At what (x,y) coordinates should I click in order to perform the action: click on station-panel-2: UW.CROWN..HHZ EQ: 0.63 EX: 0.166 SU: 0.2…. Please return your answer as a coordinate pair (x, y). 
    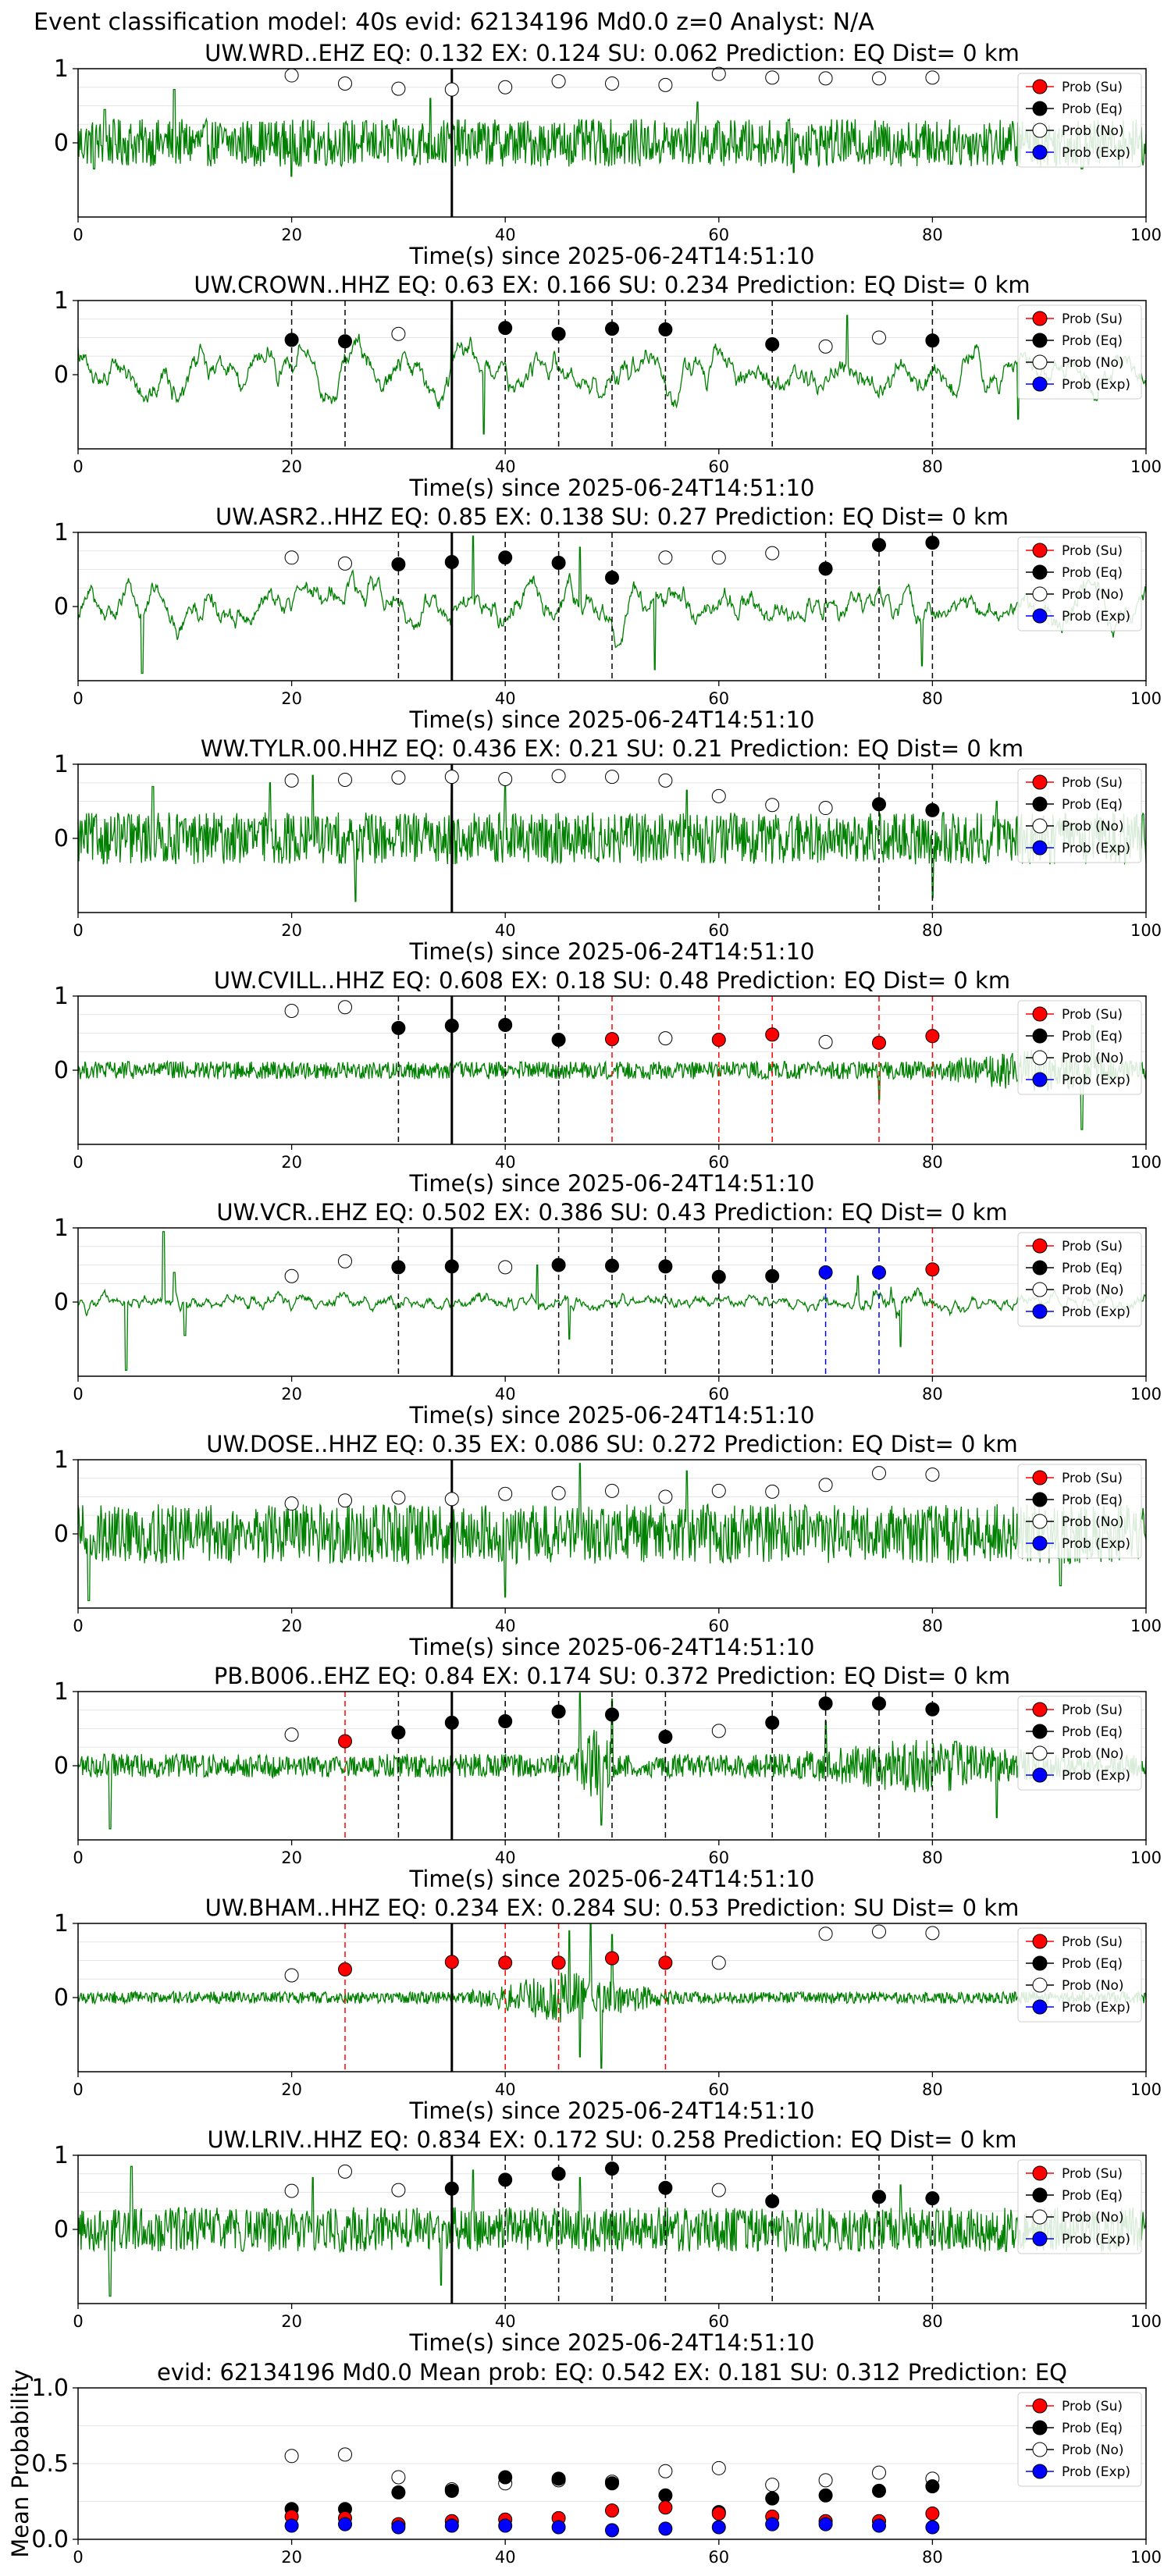
    Looking at the image, I should click on (608, 386).